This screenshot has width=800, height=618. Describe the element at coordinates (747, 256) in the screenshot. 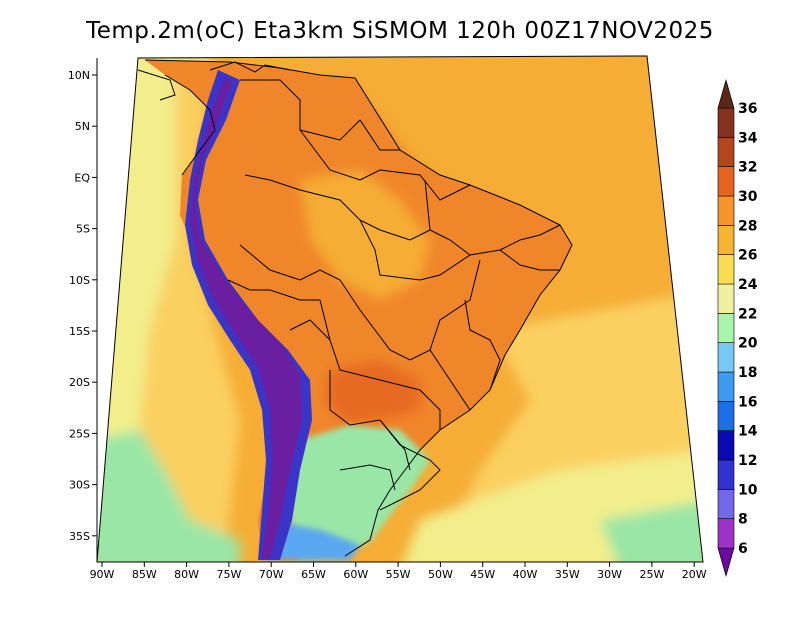

I see `colorbar-label: 26` at that location.